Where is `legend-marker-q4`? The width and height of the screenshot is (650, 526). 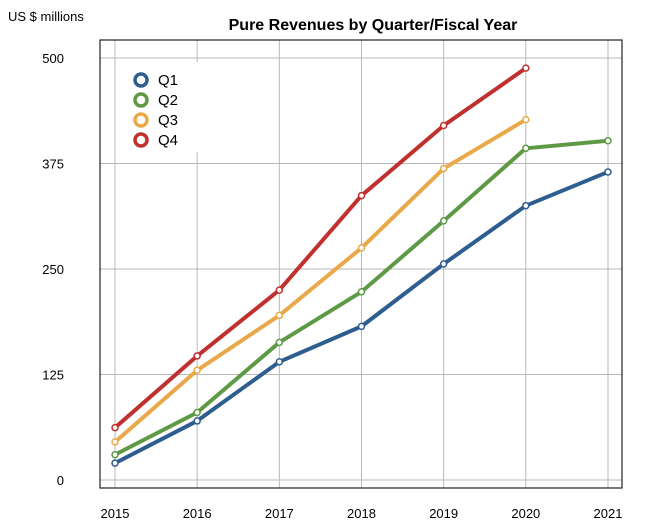
legend-marker-q4 is located at coordinates (141, 140).